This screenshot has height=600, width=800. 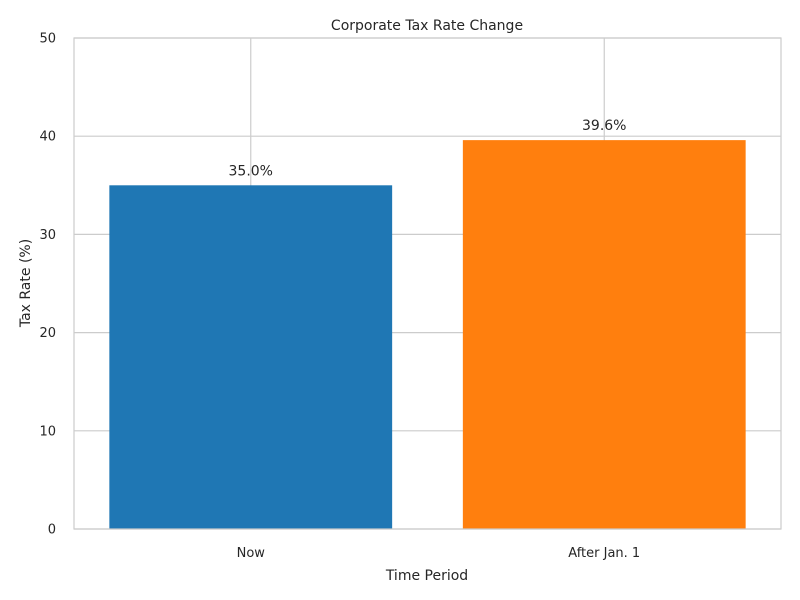 I want to click on y-tick-label: 50, so click(x=47, y=39).